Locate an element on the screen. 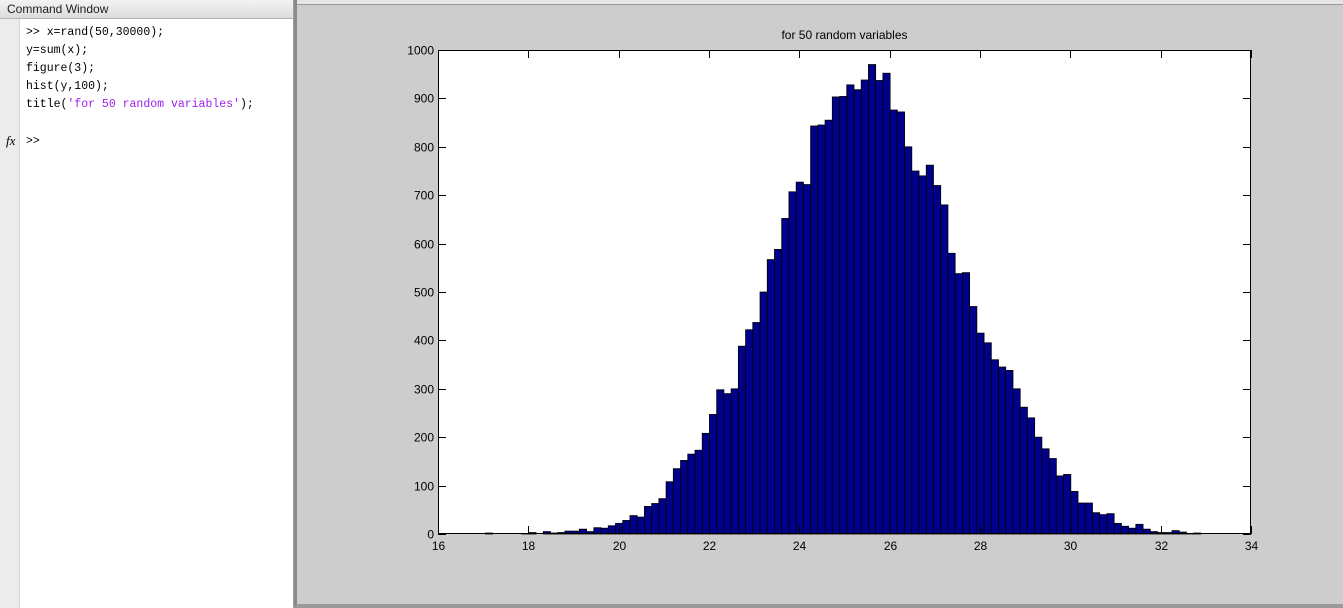 The image size is (1343, 608). y-tick-label: 200 is located at coordinates (424, 438).